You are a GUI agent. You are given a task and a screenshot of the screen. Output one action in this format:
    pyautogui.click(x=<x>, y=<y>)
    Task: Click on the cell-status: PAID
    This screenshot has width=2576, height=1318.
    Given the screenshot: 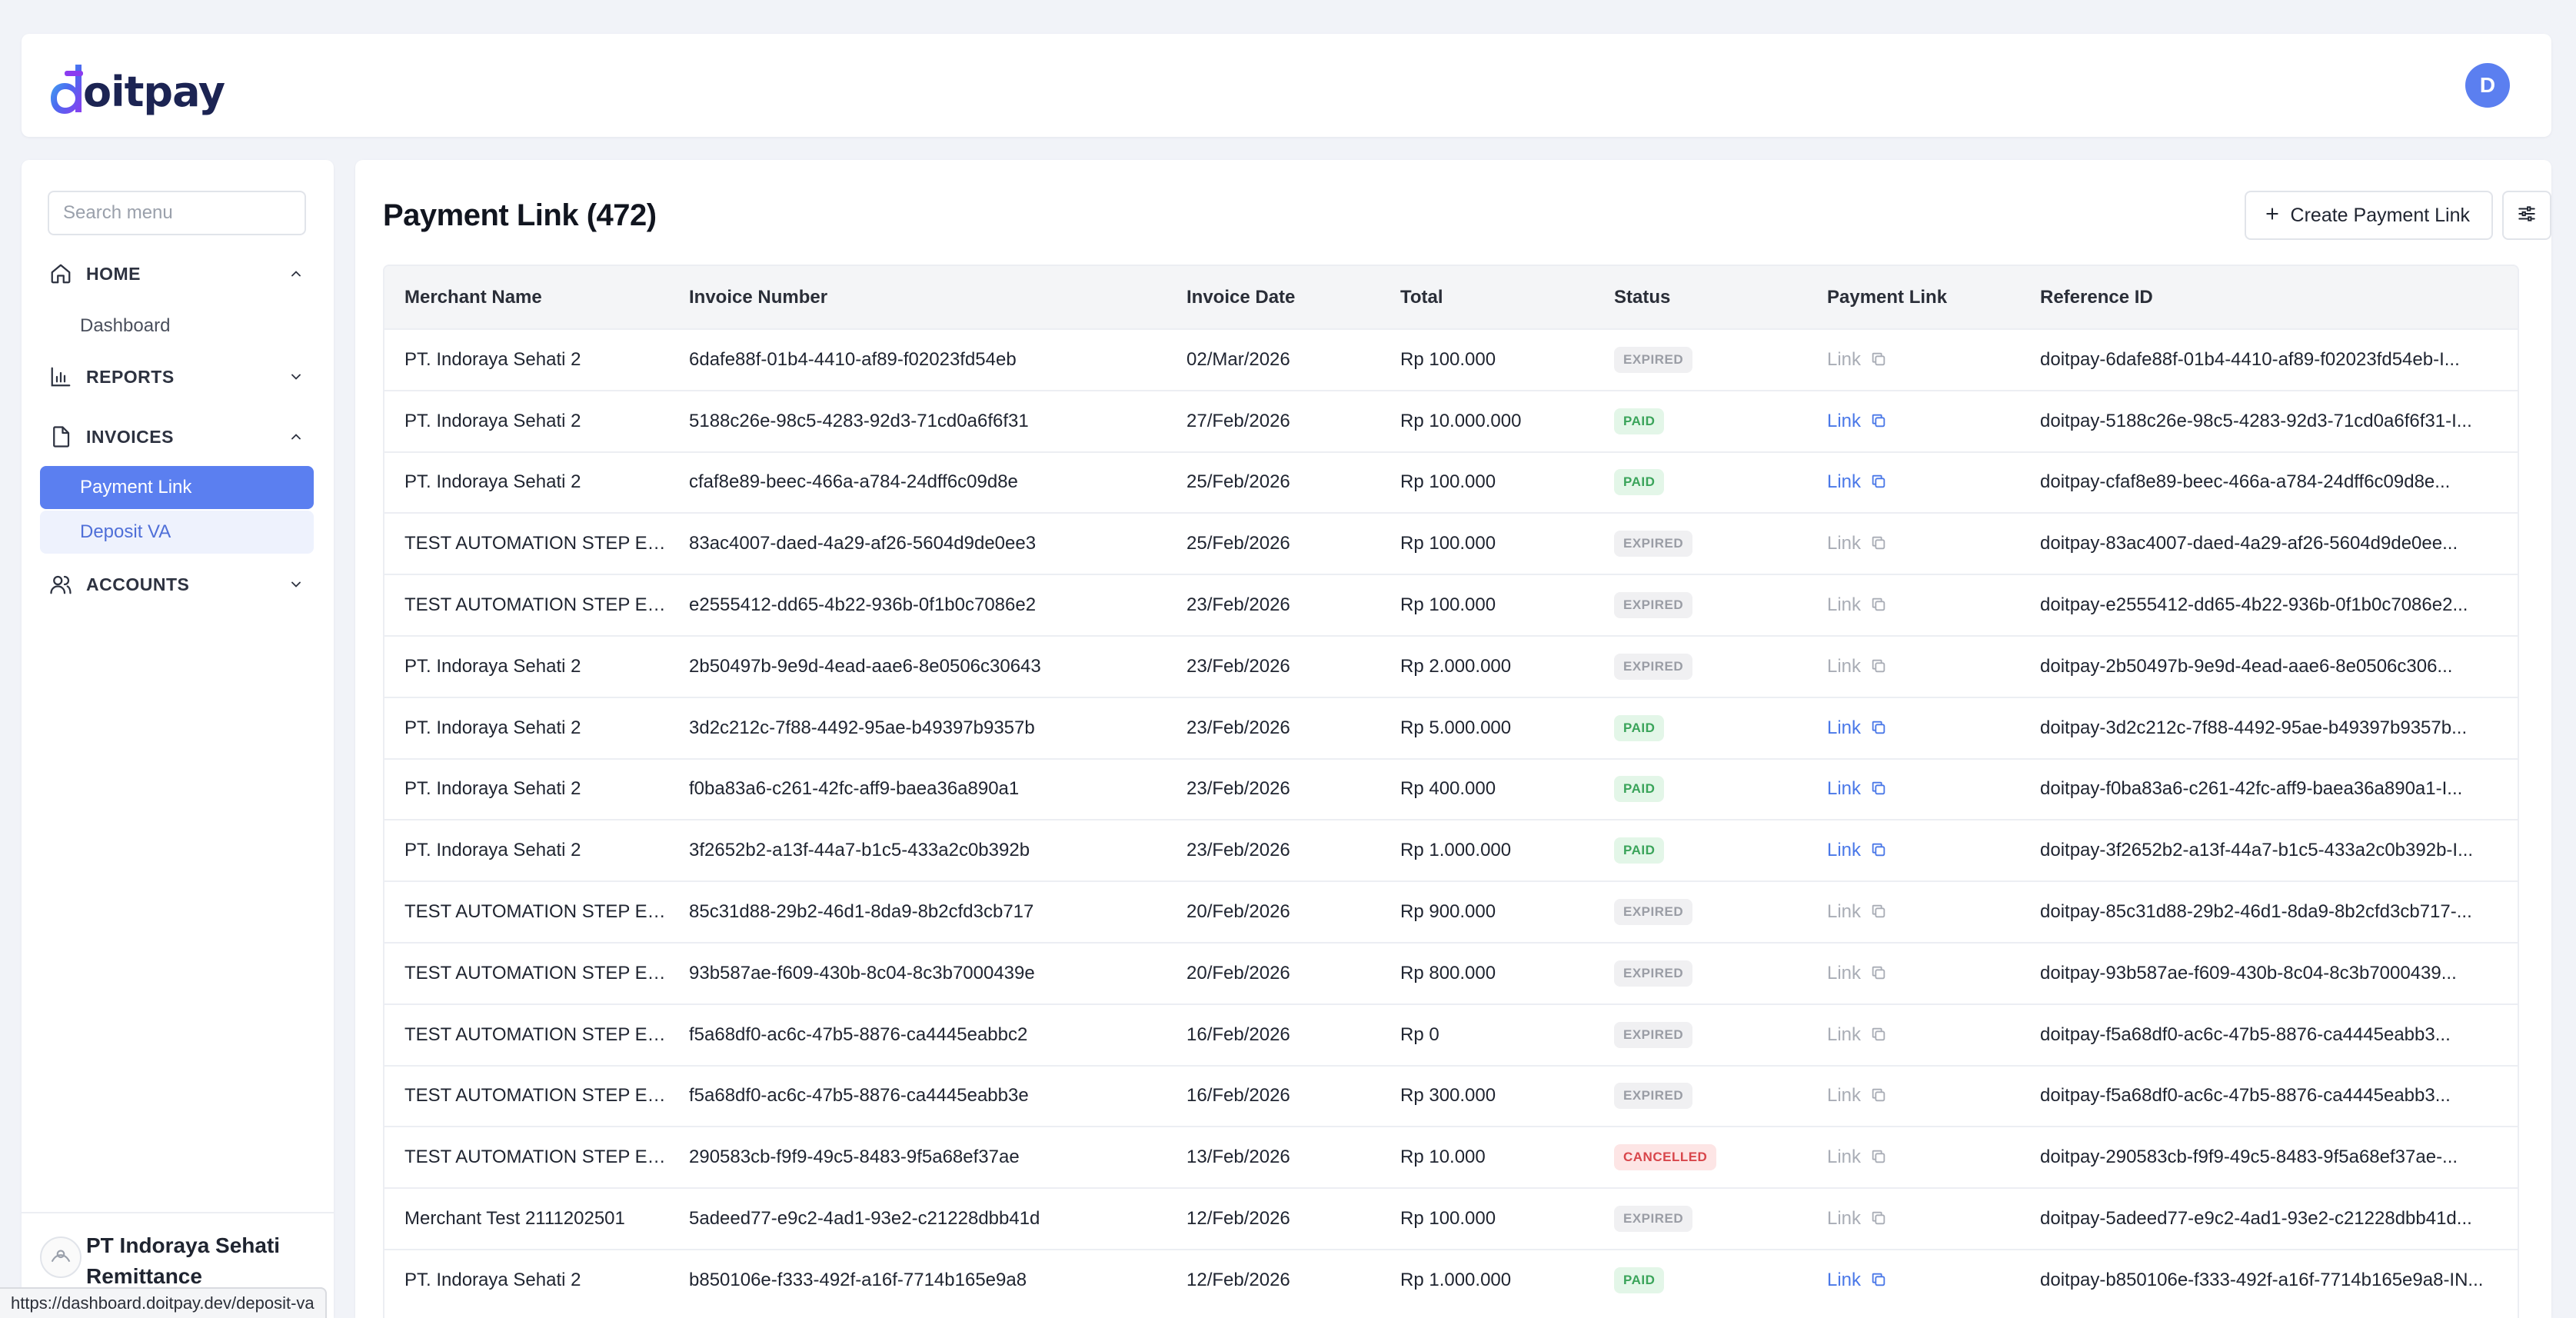 What is the action you would take?
    pyautogui.click(x=1700, y=420)
    